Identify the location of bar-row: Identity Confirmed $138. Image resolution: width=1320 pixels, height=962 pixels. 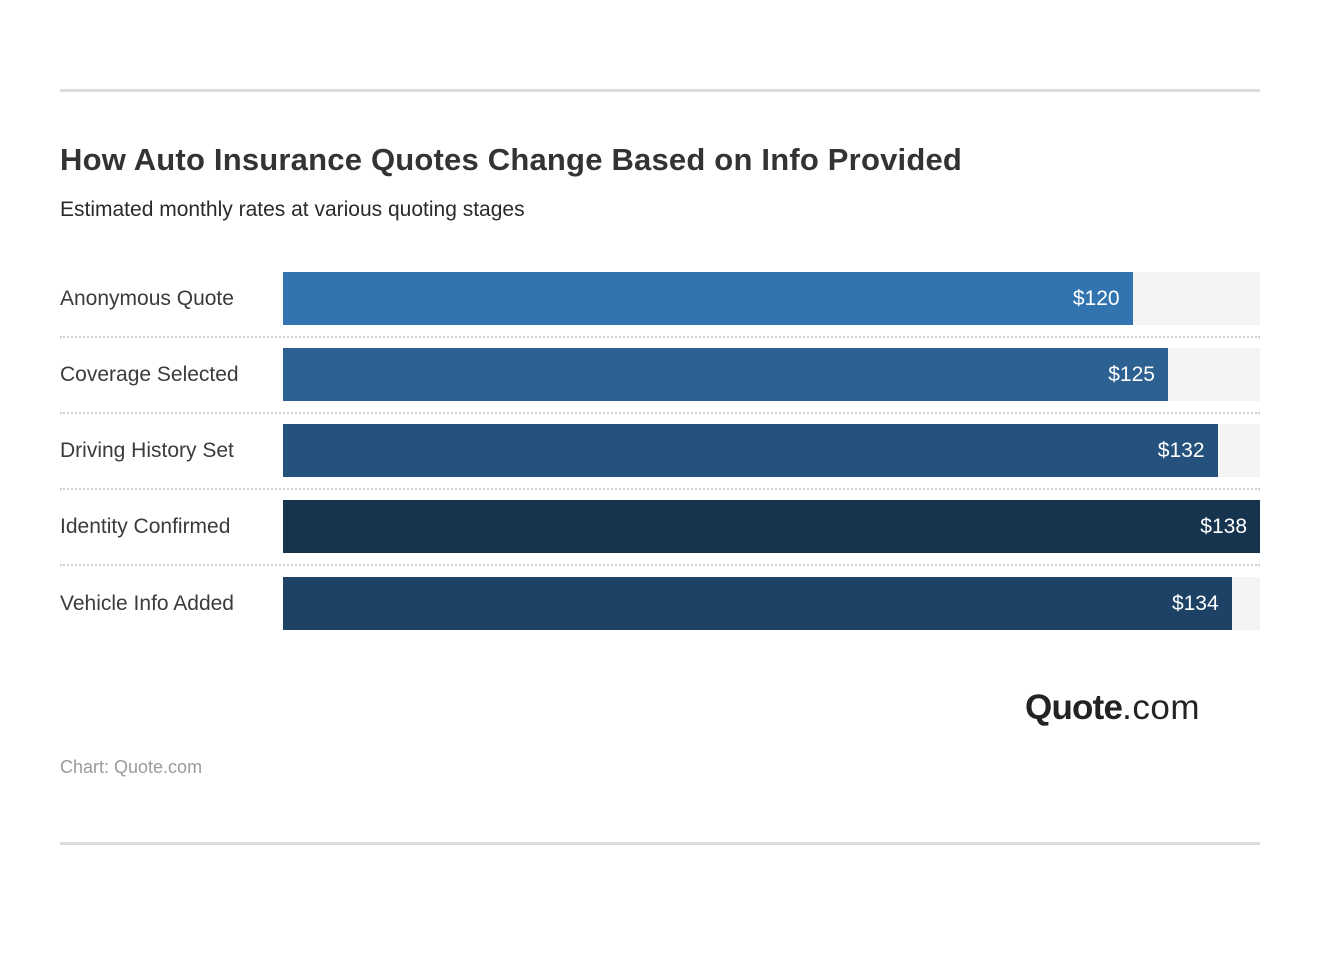
(660, 528).